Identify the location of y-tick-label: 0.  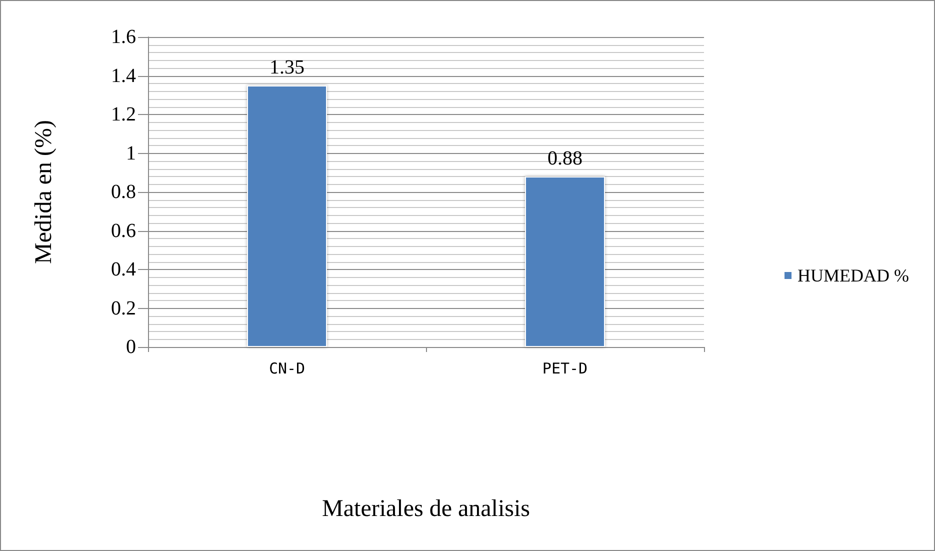
(131, 347).